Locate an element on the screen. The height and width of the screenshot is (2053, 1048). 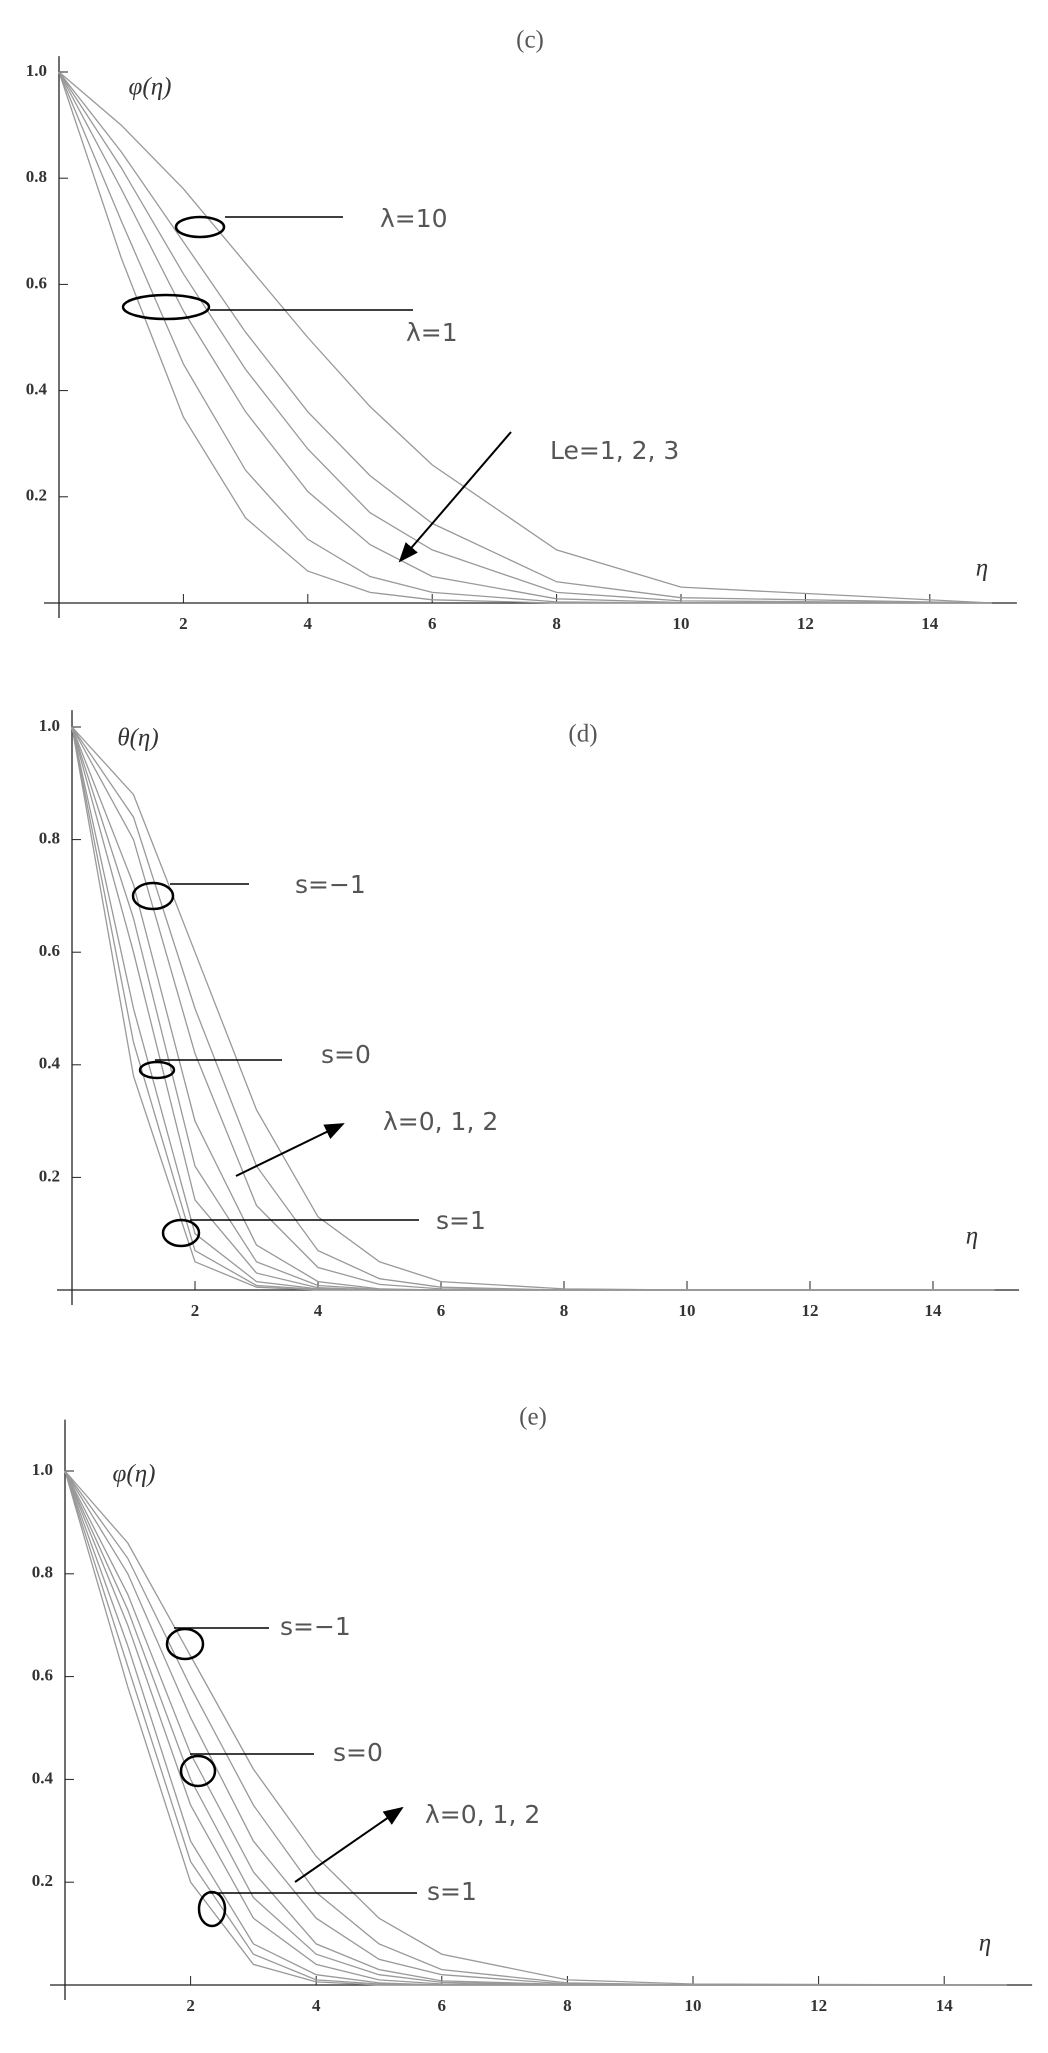
annotation: Le=1, 2, 3 is located at coordinates (614, 450).